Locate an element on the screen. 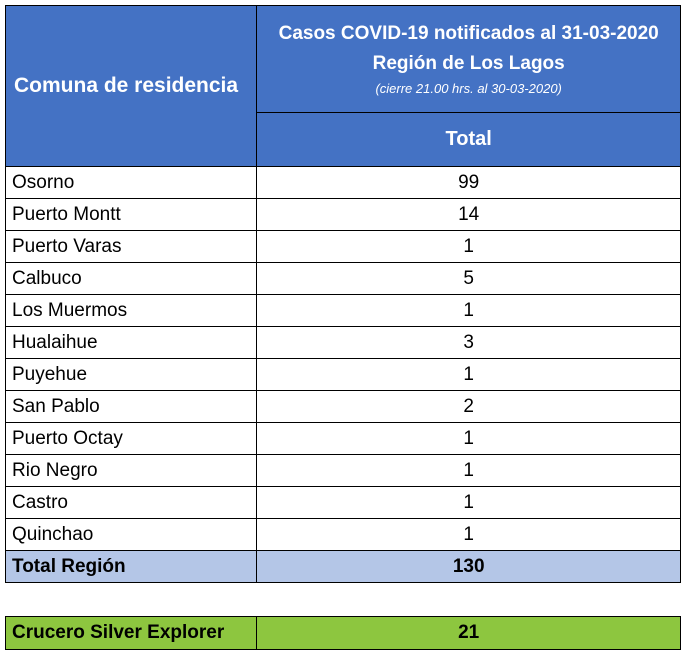 This screenshot has width=689, height=657. comuna-cell: Quinchao is located at coordinates (131, 534).